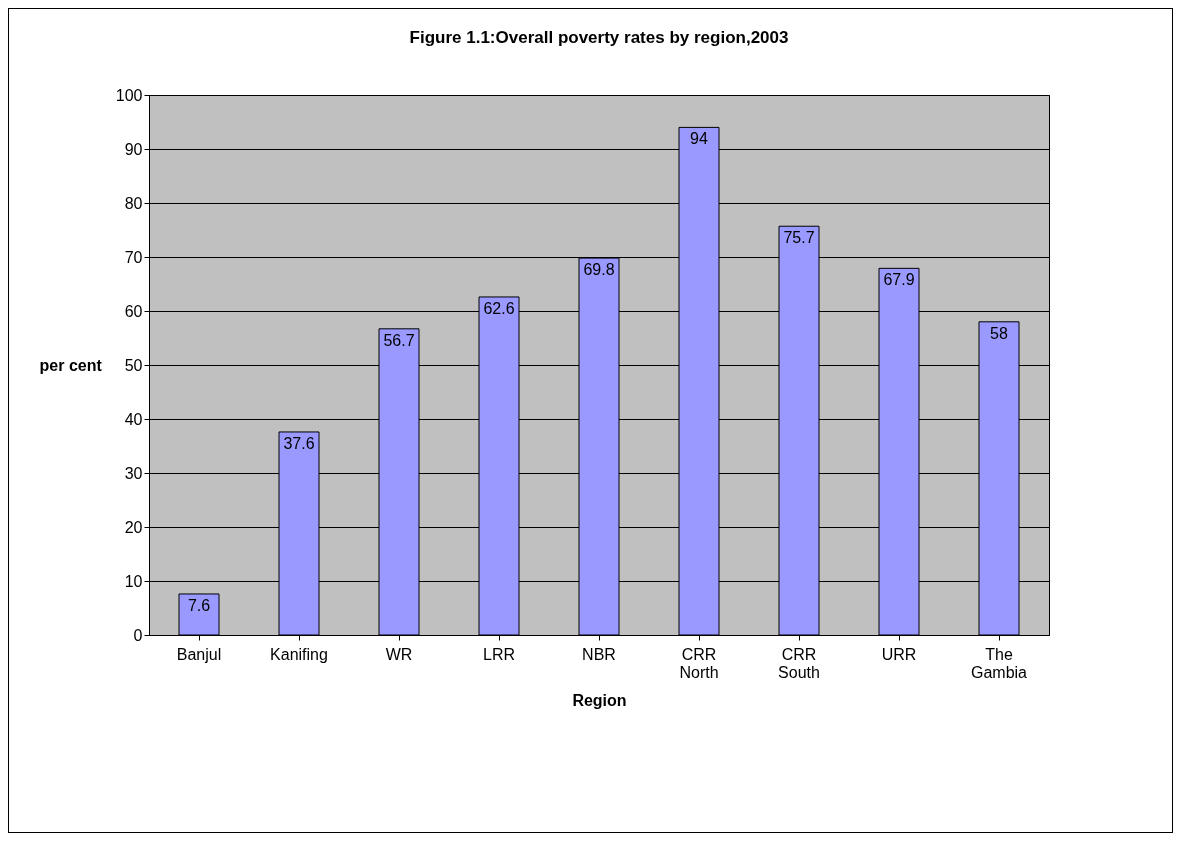  Describe the element at coordinates (899, 654) in the screenshot. I see `x-tick-label: URR` at that location.